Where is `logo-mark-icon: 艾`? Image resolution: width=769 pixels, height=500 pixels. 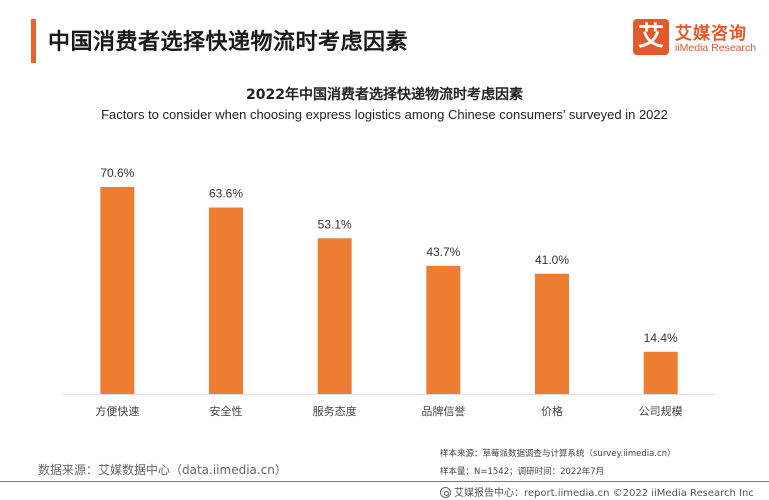
logo-mark-icon: 艾 is located at coordinates (651, 37).